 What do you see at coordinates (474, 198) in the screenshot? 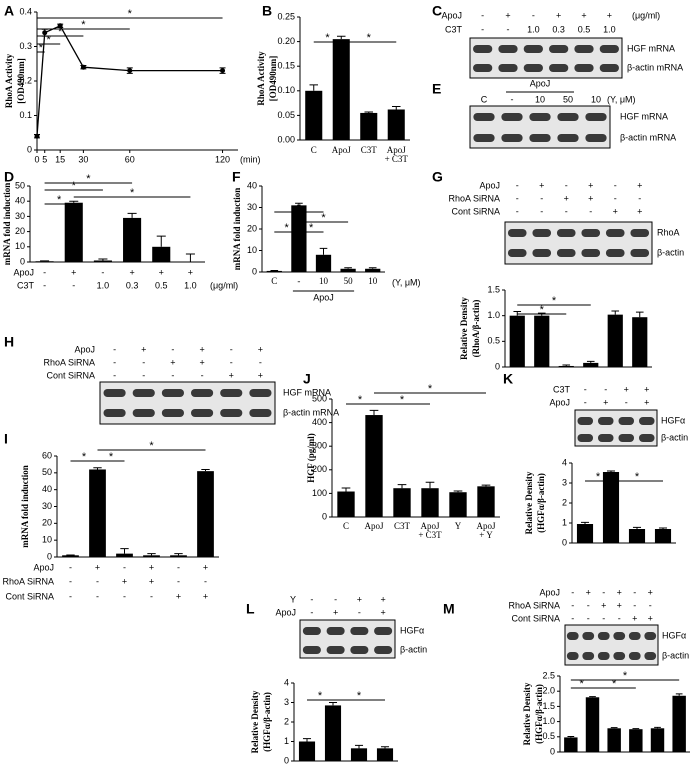
I see `treatment-name: RhoA SiRNA` at bounding box center [474, 198].